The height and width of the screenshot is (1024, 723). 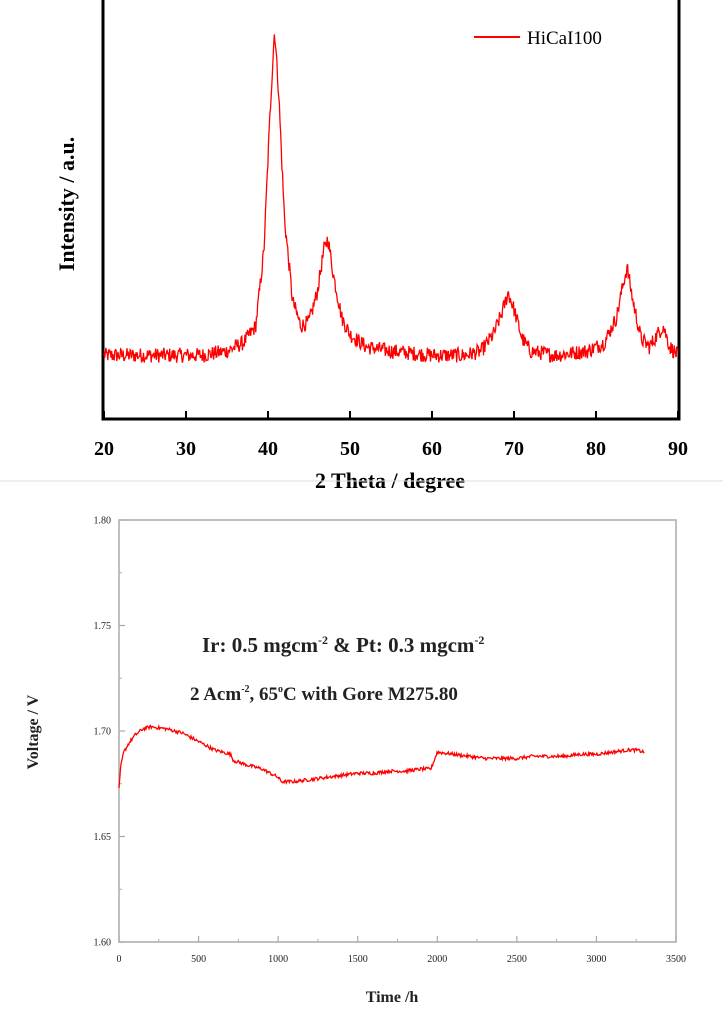 What do you see at coordinates (401, 645) in the screenshot?
I see `annotation-text: & Pt: 0.3 mgcm` at bounding box center [401, 645].